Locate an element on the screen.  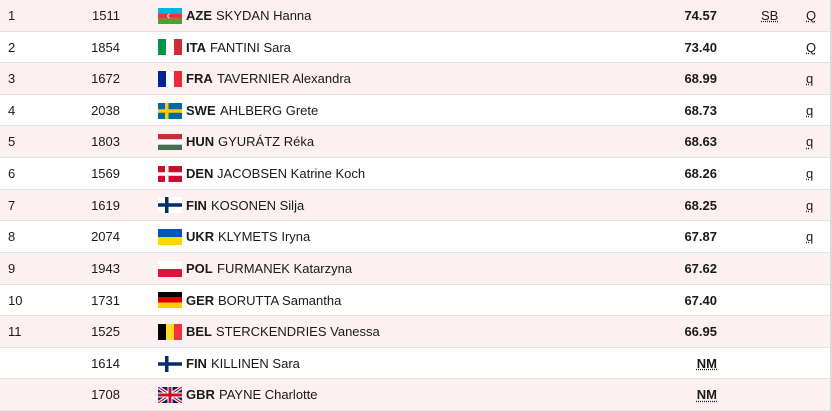
result-row: 11 1525 BEL STERCKENDRIES Vanessa 66.95 is located at coordinates (415, 332).